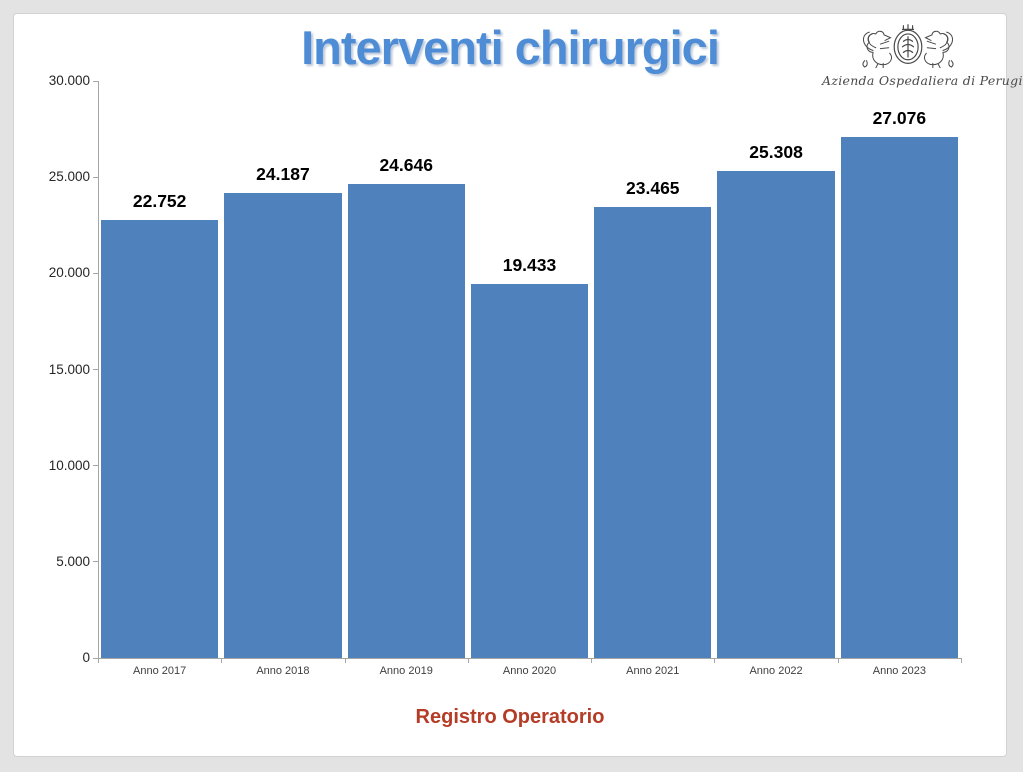  I want to click on bar-column: 27.076 Anno 2023, so click(899, 379).